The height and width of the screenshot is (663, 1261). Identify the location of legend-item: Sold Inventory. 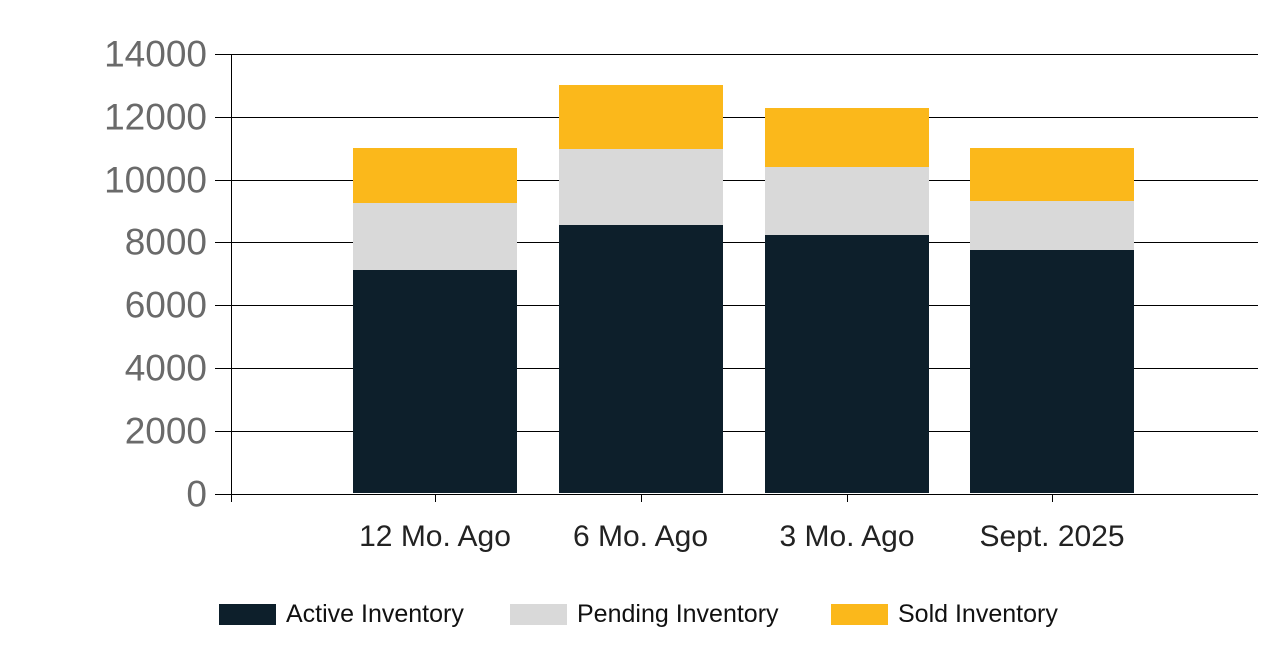
(944, 614).